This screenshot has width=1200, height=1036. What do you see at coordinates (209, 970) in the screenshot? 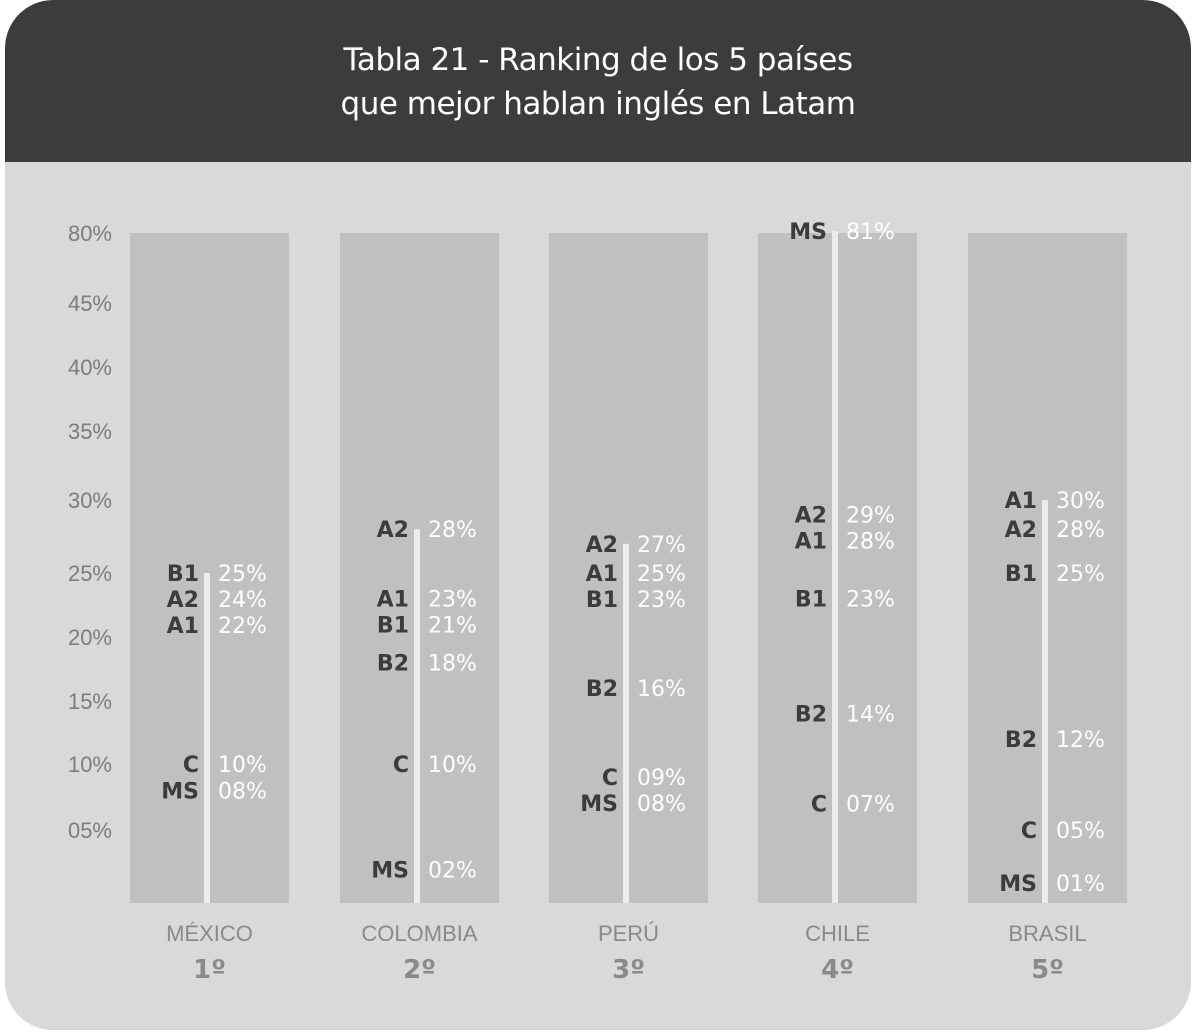
I see `country-rank-label: 1º` at bounding box center [209, 970].